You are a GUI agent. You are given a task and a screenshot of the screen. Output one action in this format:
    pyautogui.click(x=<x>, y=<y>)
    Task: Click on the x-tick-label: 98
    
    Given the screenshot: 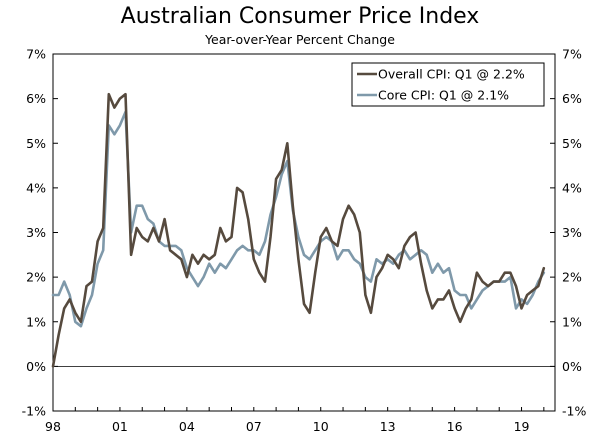 What is the action you would take?
    pyautogui.click(x=53, y=426)
    